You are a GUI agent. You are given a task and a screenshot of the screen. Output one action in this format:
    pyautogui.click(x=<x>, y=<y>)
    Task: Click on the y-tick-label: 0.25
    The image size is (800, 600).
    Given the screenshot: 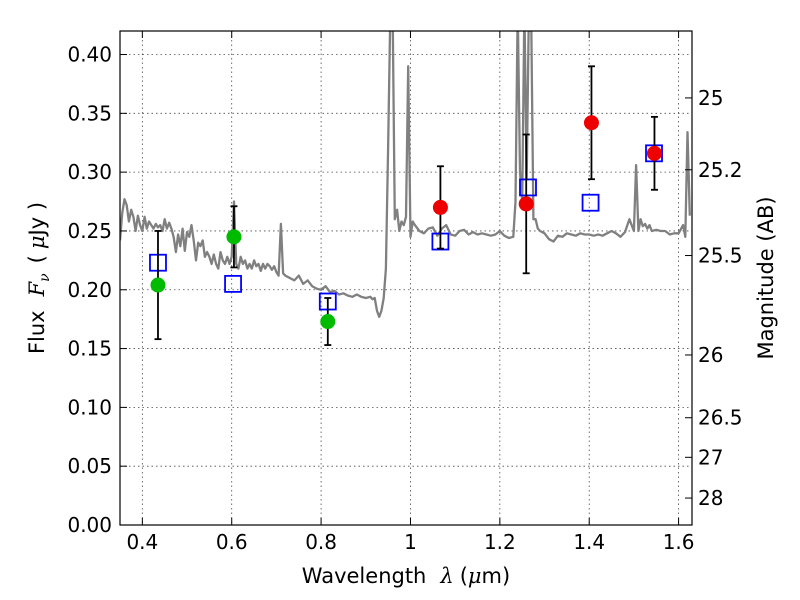 What is the action you would take?
    pyautogui.click(x=89, y=231)
    